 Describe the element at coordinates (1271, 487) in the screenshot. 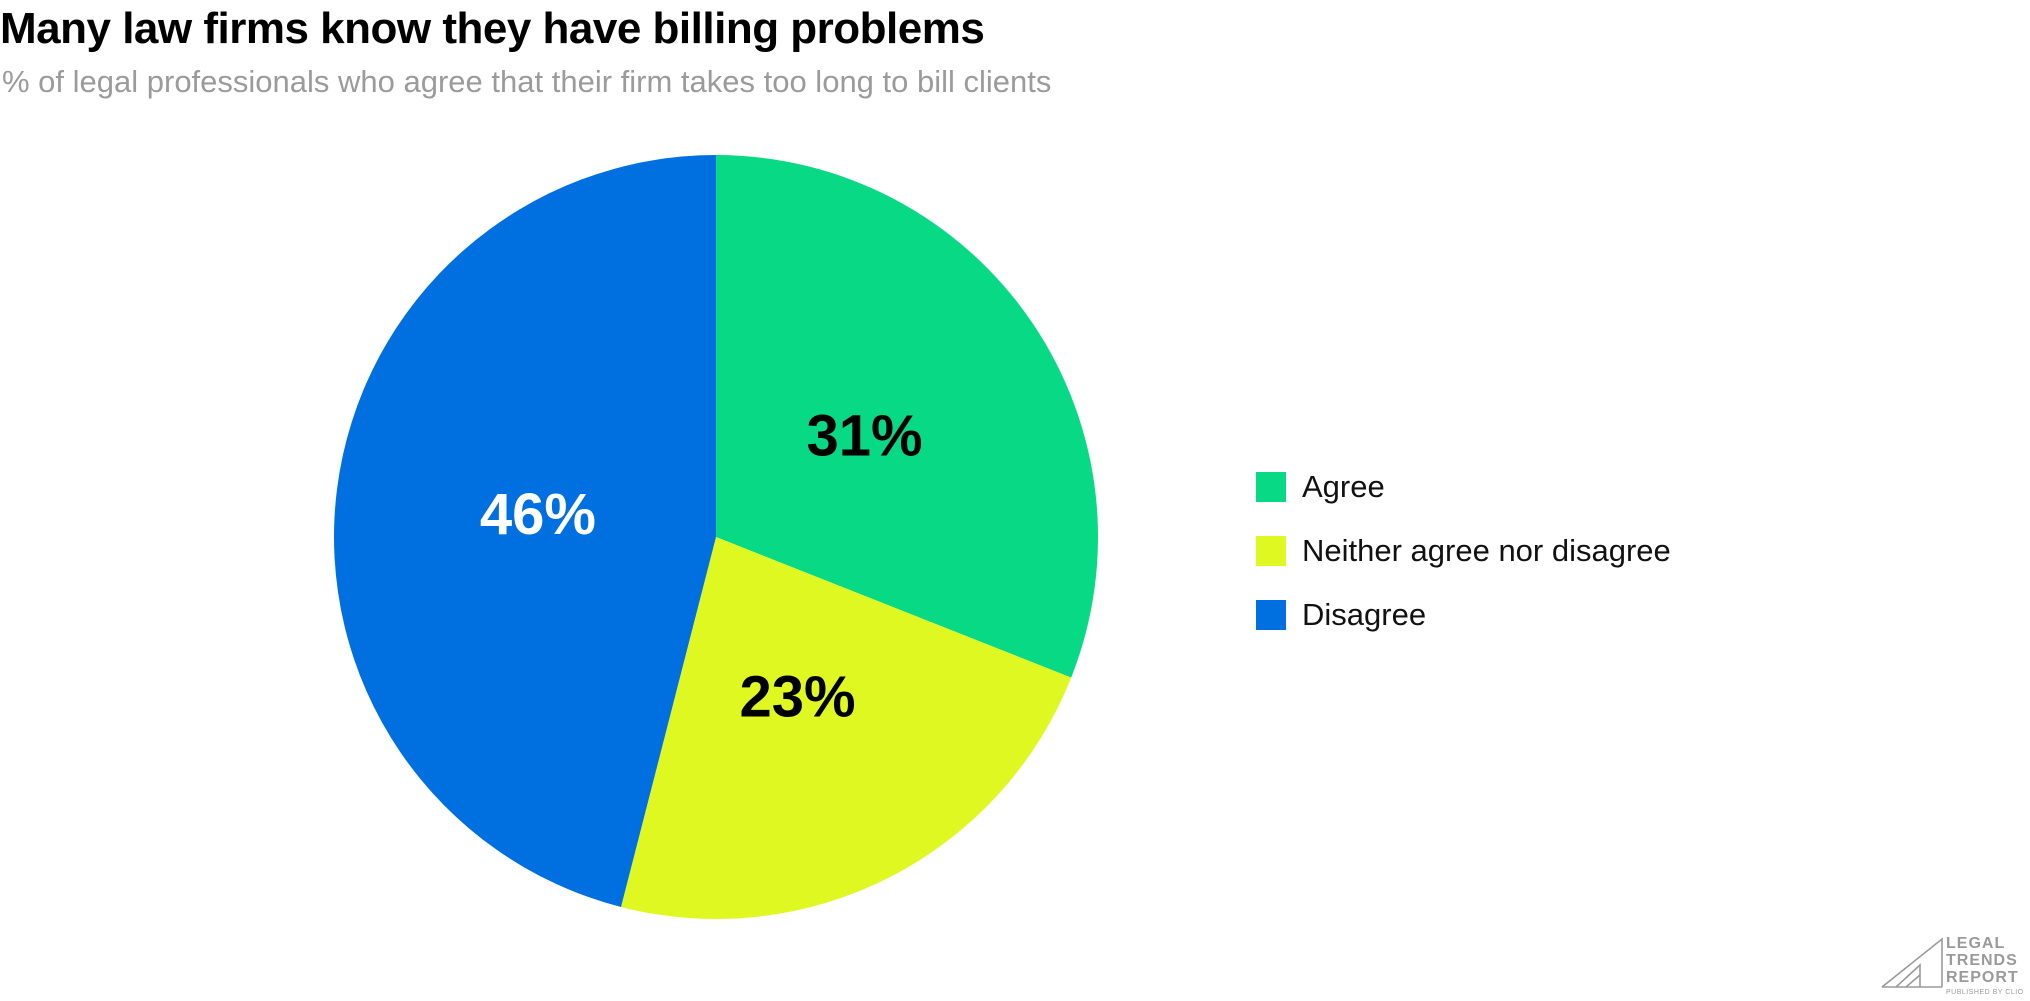

I see `legend-swatch-agree` at that location.